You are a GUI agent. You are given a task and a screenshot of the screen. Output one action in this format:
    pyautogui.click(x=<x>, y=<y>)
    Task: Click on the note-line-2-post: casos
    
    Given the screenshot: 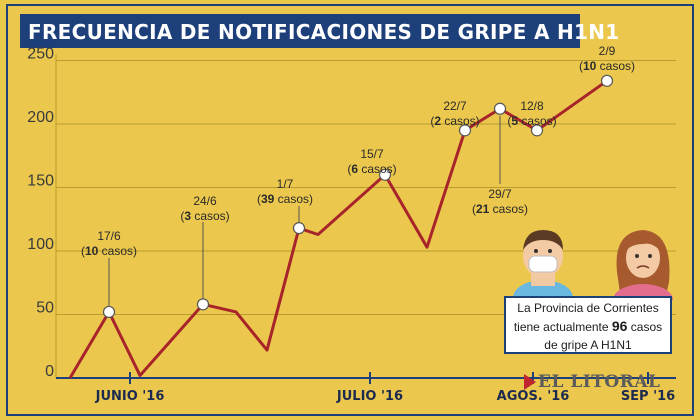 What is the action you would take?
    pyautogui.click(x=645, y=327)
    